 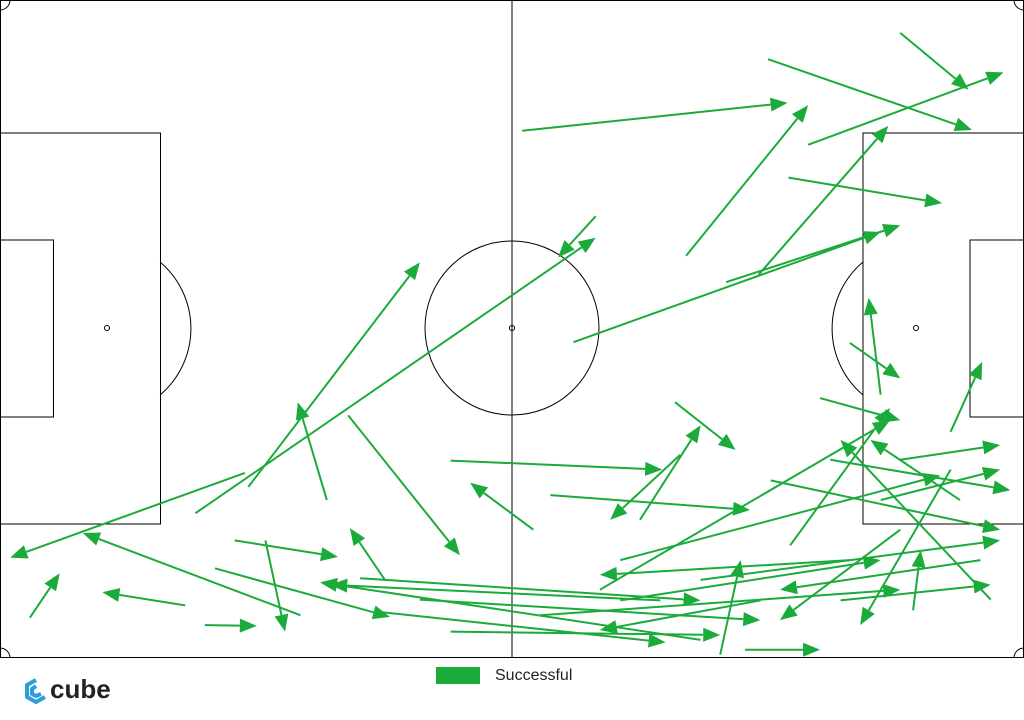 I want to click on logo: cube, so click(x=68, y=689).